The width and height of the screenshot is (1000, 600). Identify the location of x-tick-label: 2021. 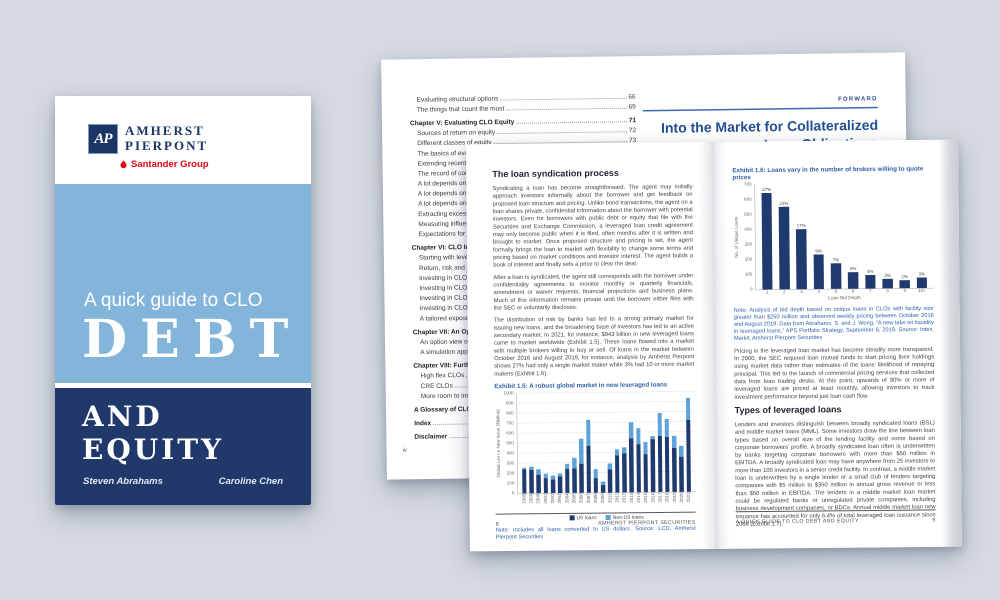
(688, 501).